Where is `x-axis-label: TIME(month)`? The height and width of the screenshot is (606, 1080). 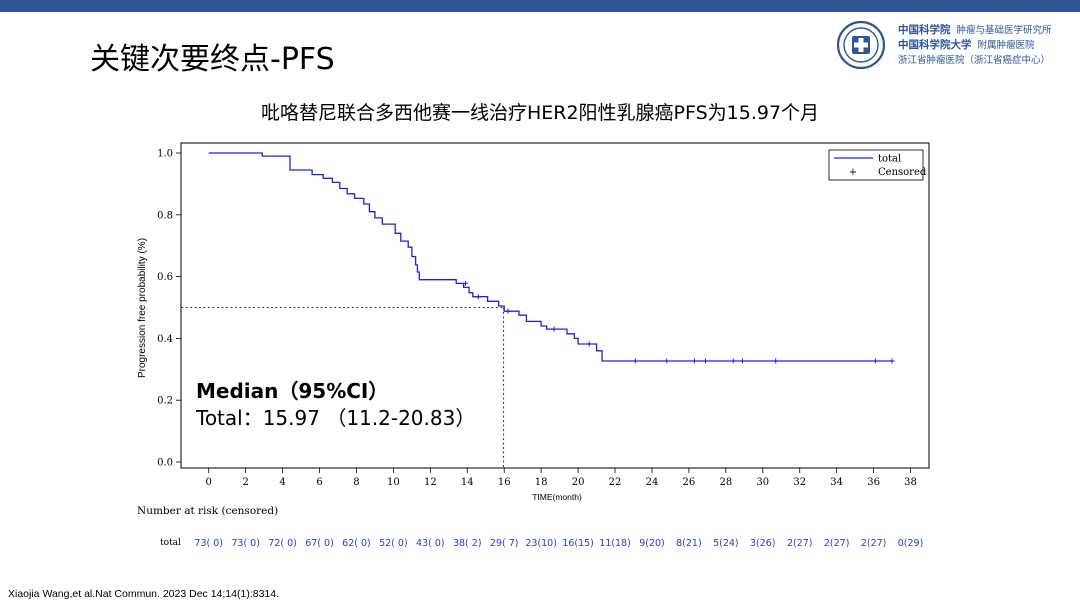
x-axis-label: TIME(month) is located at coordinates (557, 497).